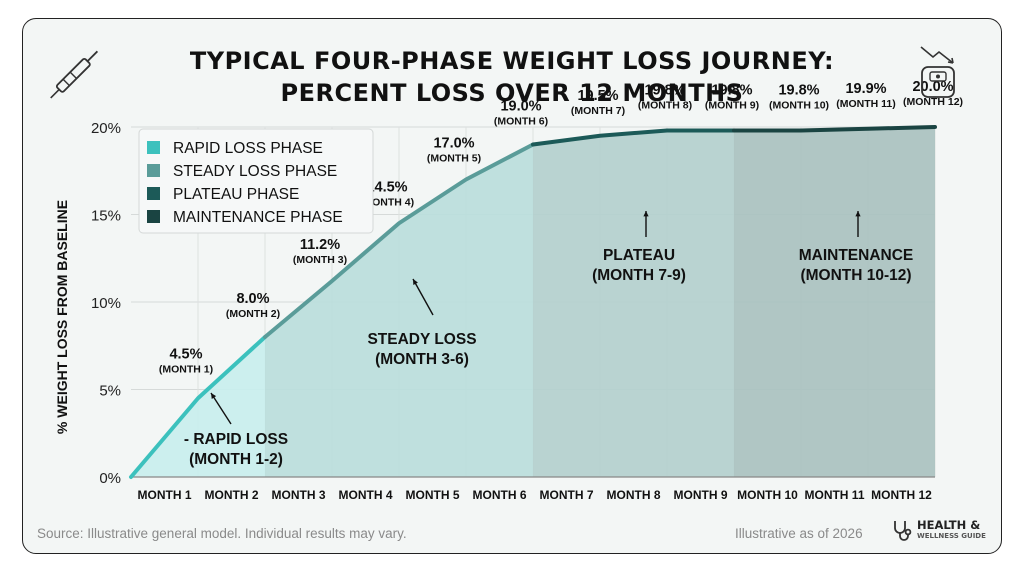 Image resolution: width=1024 pixels, height=572 pixels. Describe the element at coordinates (834, 129) in the screenshot. I see `series-line-maintenance` at that location.